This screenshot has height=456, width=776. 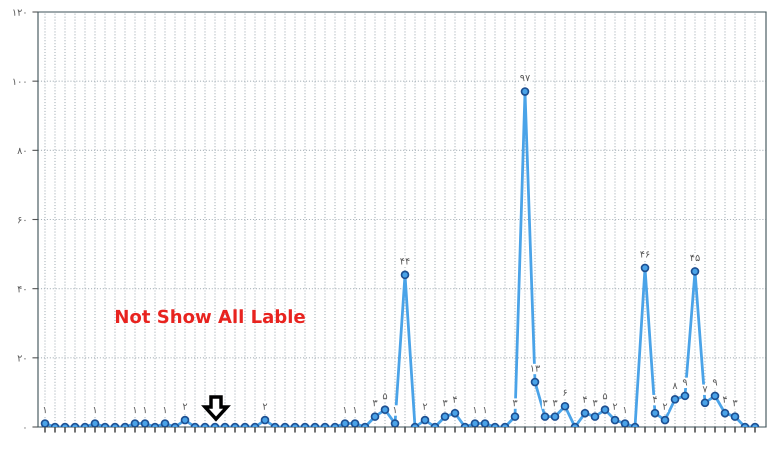 I want to click on data-label: ۹۷, so click(x=525, y=78).